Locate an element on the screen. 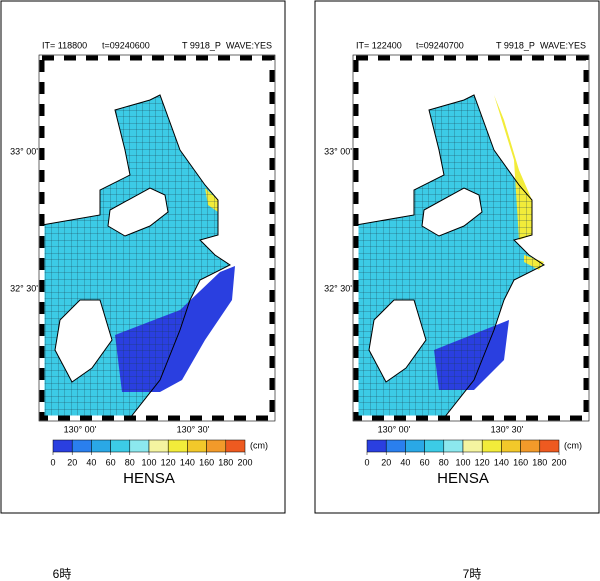 Image resolution: width=600 pixels, height=581 pixels. caption: 6時 is located at coordinates (62, 574).